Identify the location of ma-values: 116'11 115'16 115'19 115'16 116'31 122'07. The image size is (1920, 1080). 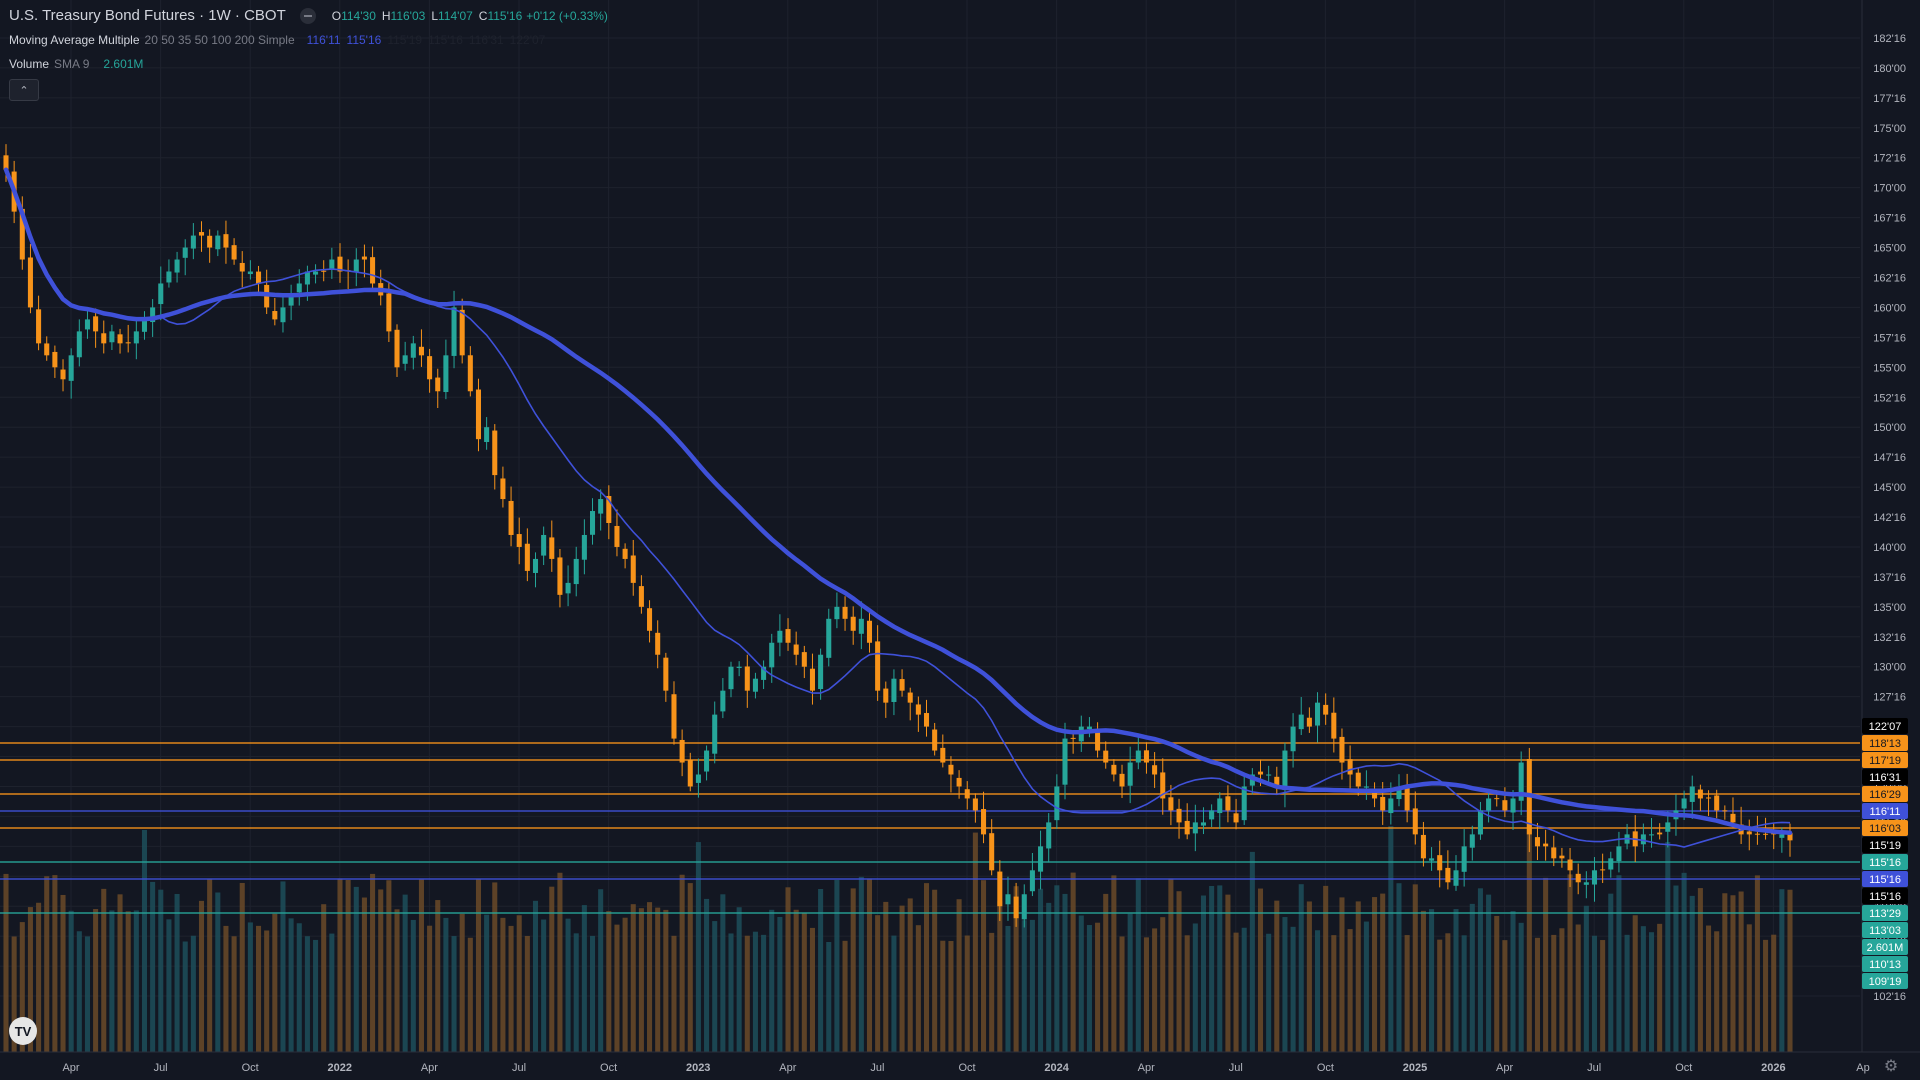
(423, 40).